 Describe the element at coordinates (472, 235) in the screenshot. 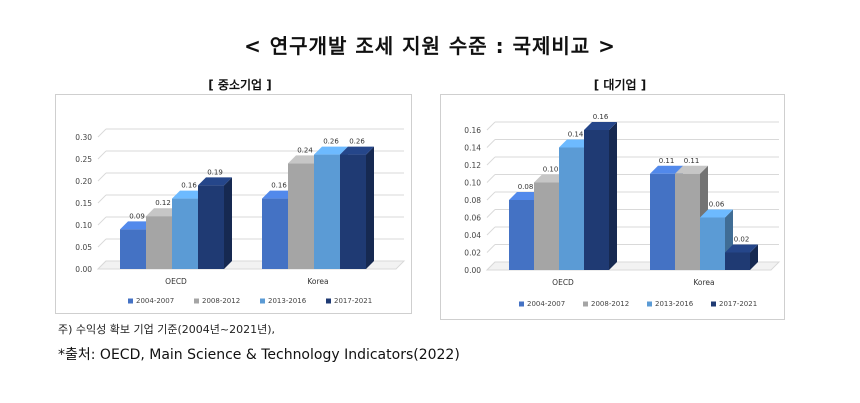

I see `y-tick-label: 0.04` at that location.